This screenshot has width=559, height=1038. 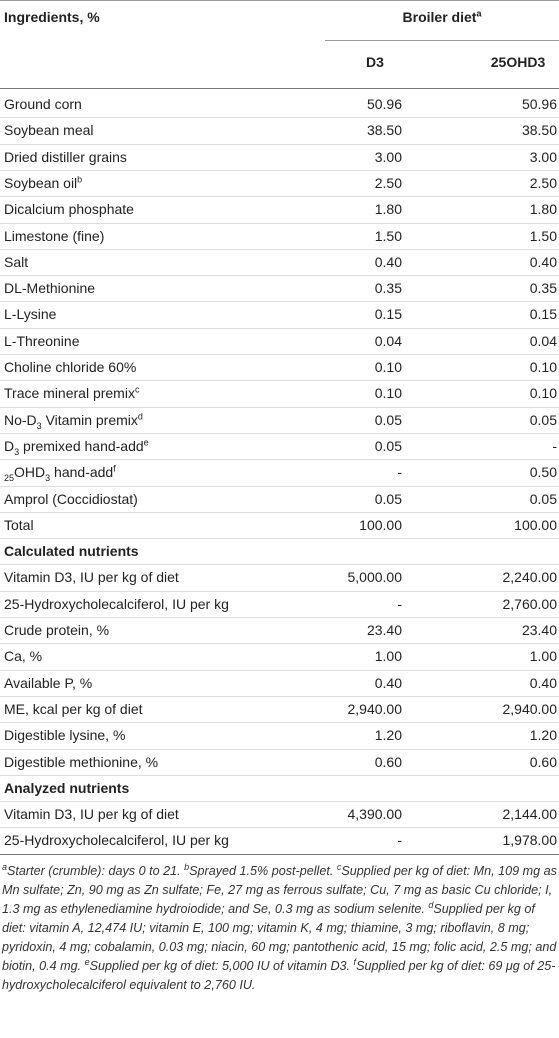 What do you see at coordinates (530, 603) in the screenshot?
I see `value-cell: 2,760.00` at bounding box center [530, 603].